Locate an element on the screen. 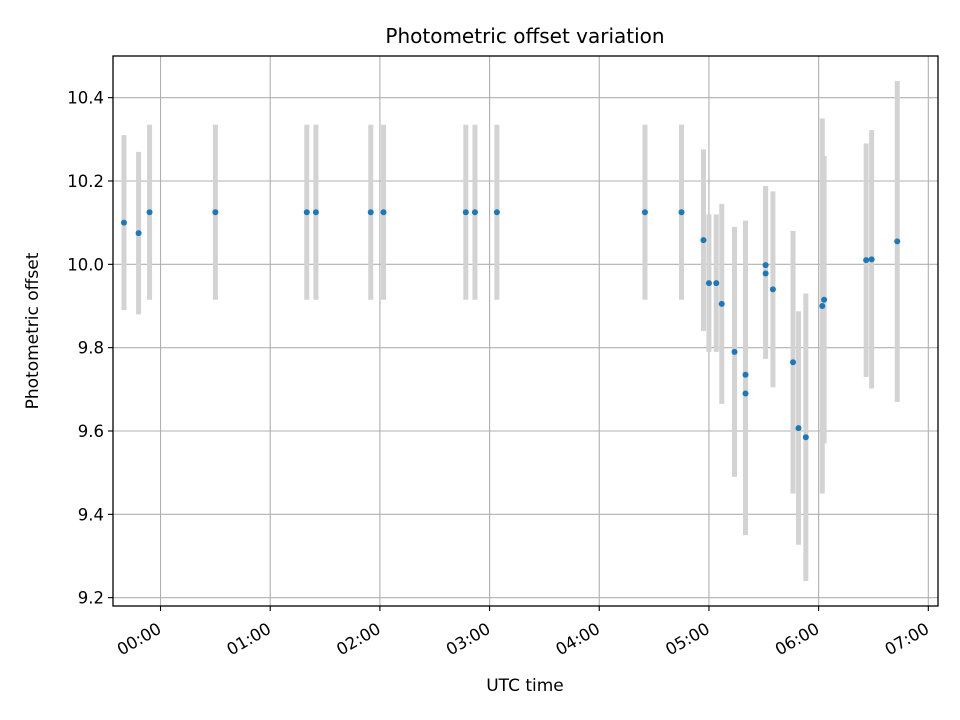  y-axis-label: Photometric offset is located at coordinates (33, 330).